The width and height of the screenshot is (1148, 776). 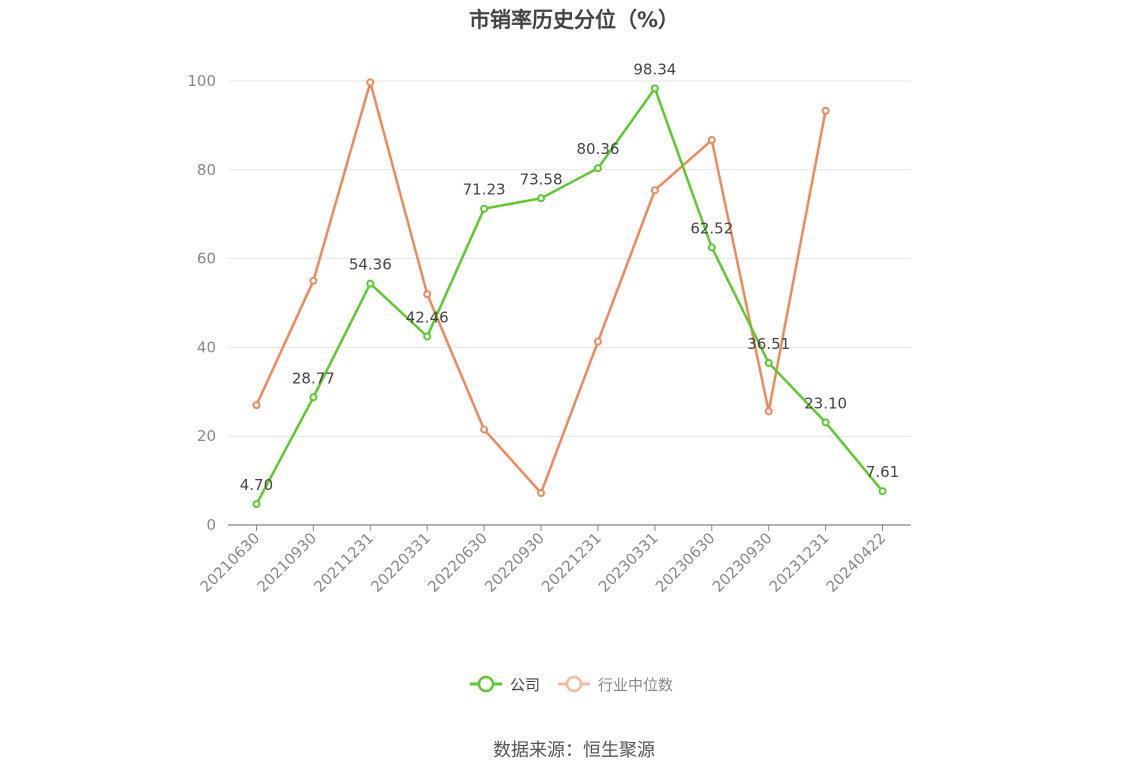 What do you see at coordinates (343, 562) in the screenshot?
I see `x-tick-label: 20211231` at bounding box center [343, 562].